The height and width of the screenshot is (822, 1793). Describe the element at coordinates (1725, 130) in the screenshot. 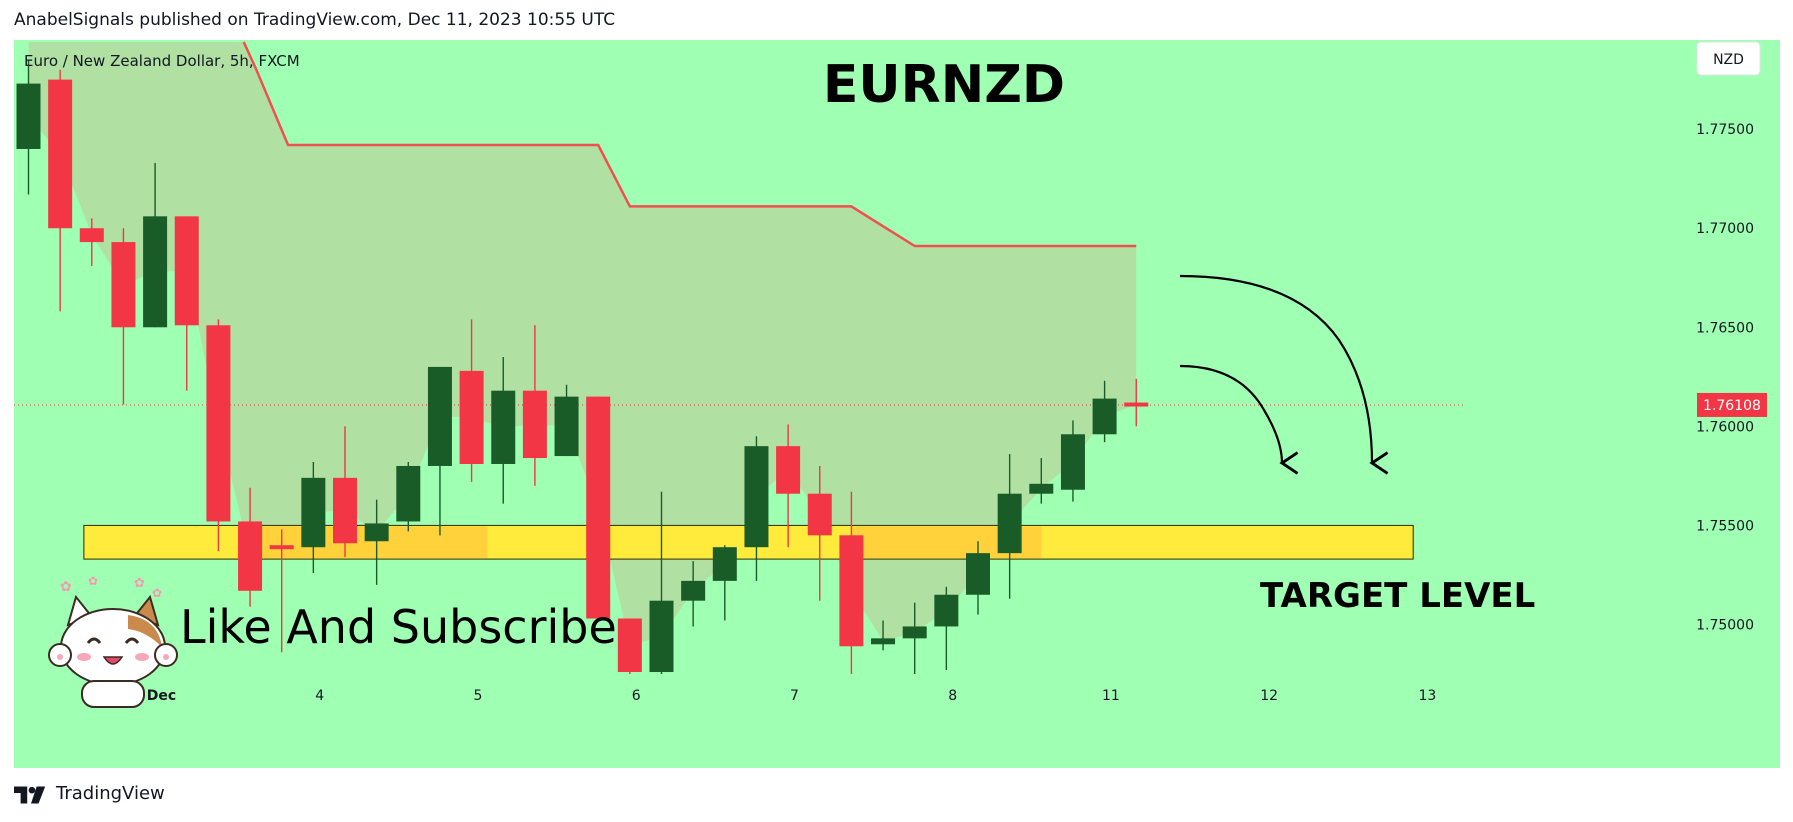

I see `y-tick-label: 1.77500` at that location.